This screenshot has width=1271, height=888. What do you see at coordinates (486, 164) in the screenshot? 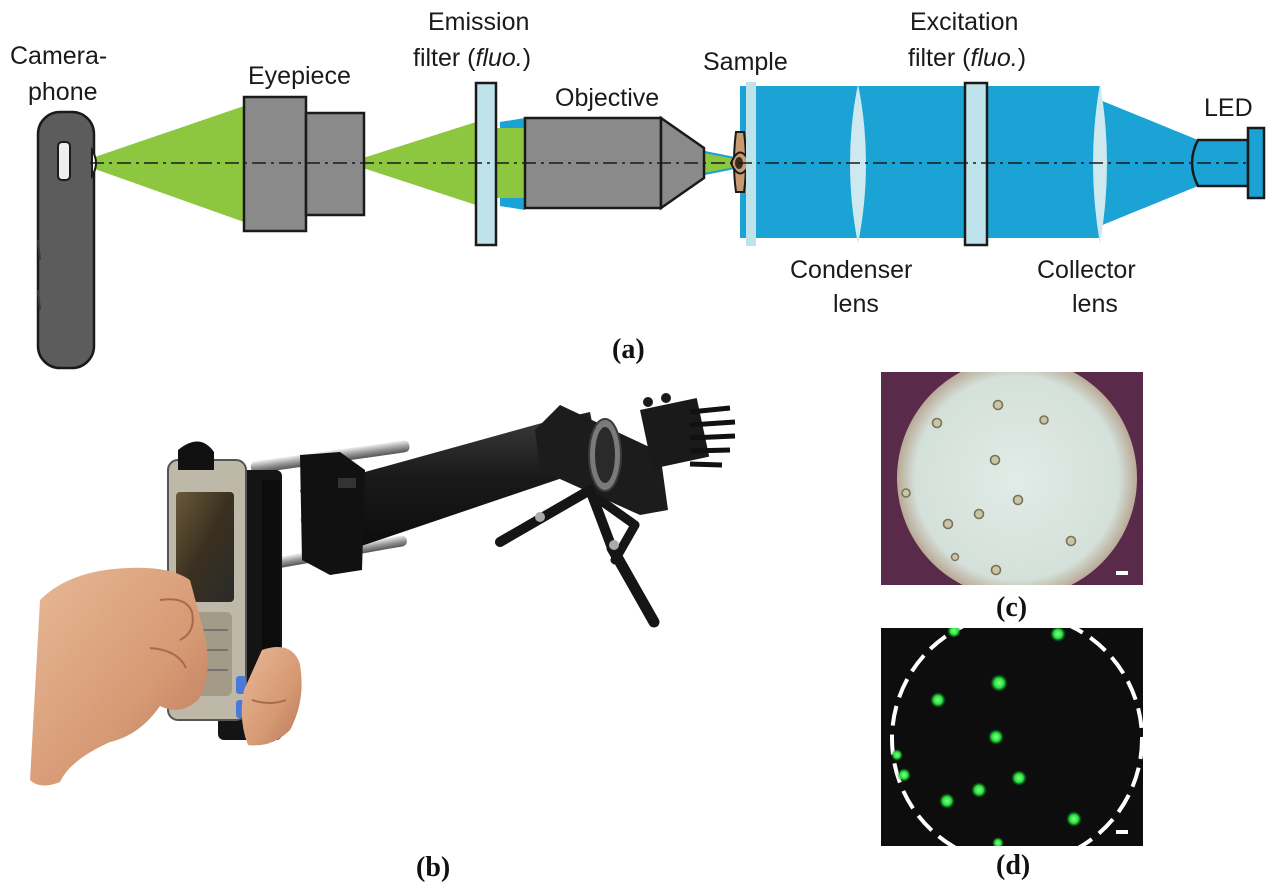
I see `emission-filter-shape` at bounding box center [486, 164].